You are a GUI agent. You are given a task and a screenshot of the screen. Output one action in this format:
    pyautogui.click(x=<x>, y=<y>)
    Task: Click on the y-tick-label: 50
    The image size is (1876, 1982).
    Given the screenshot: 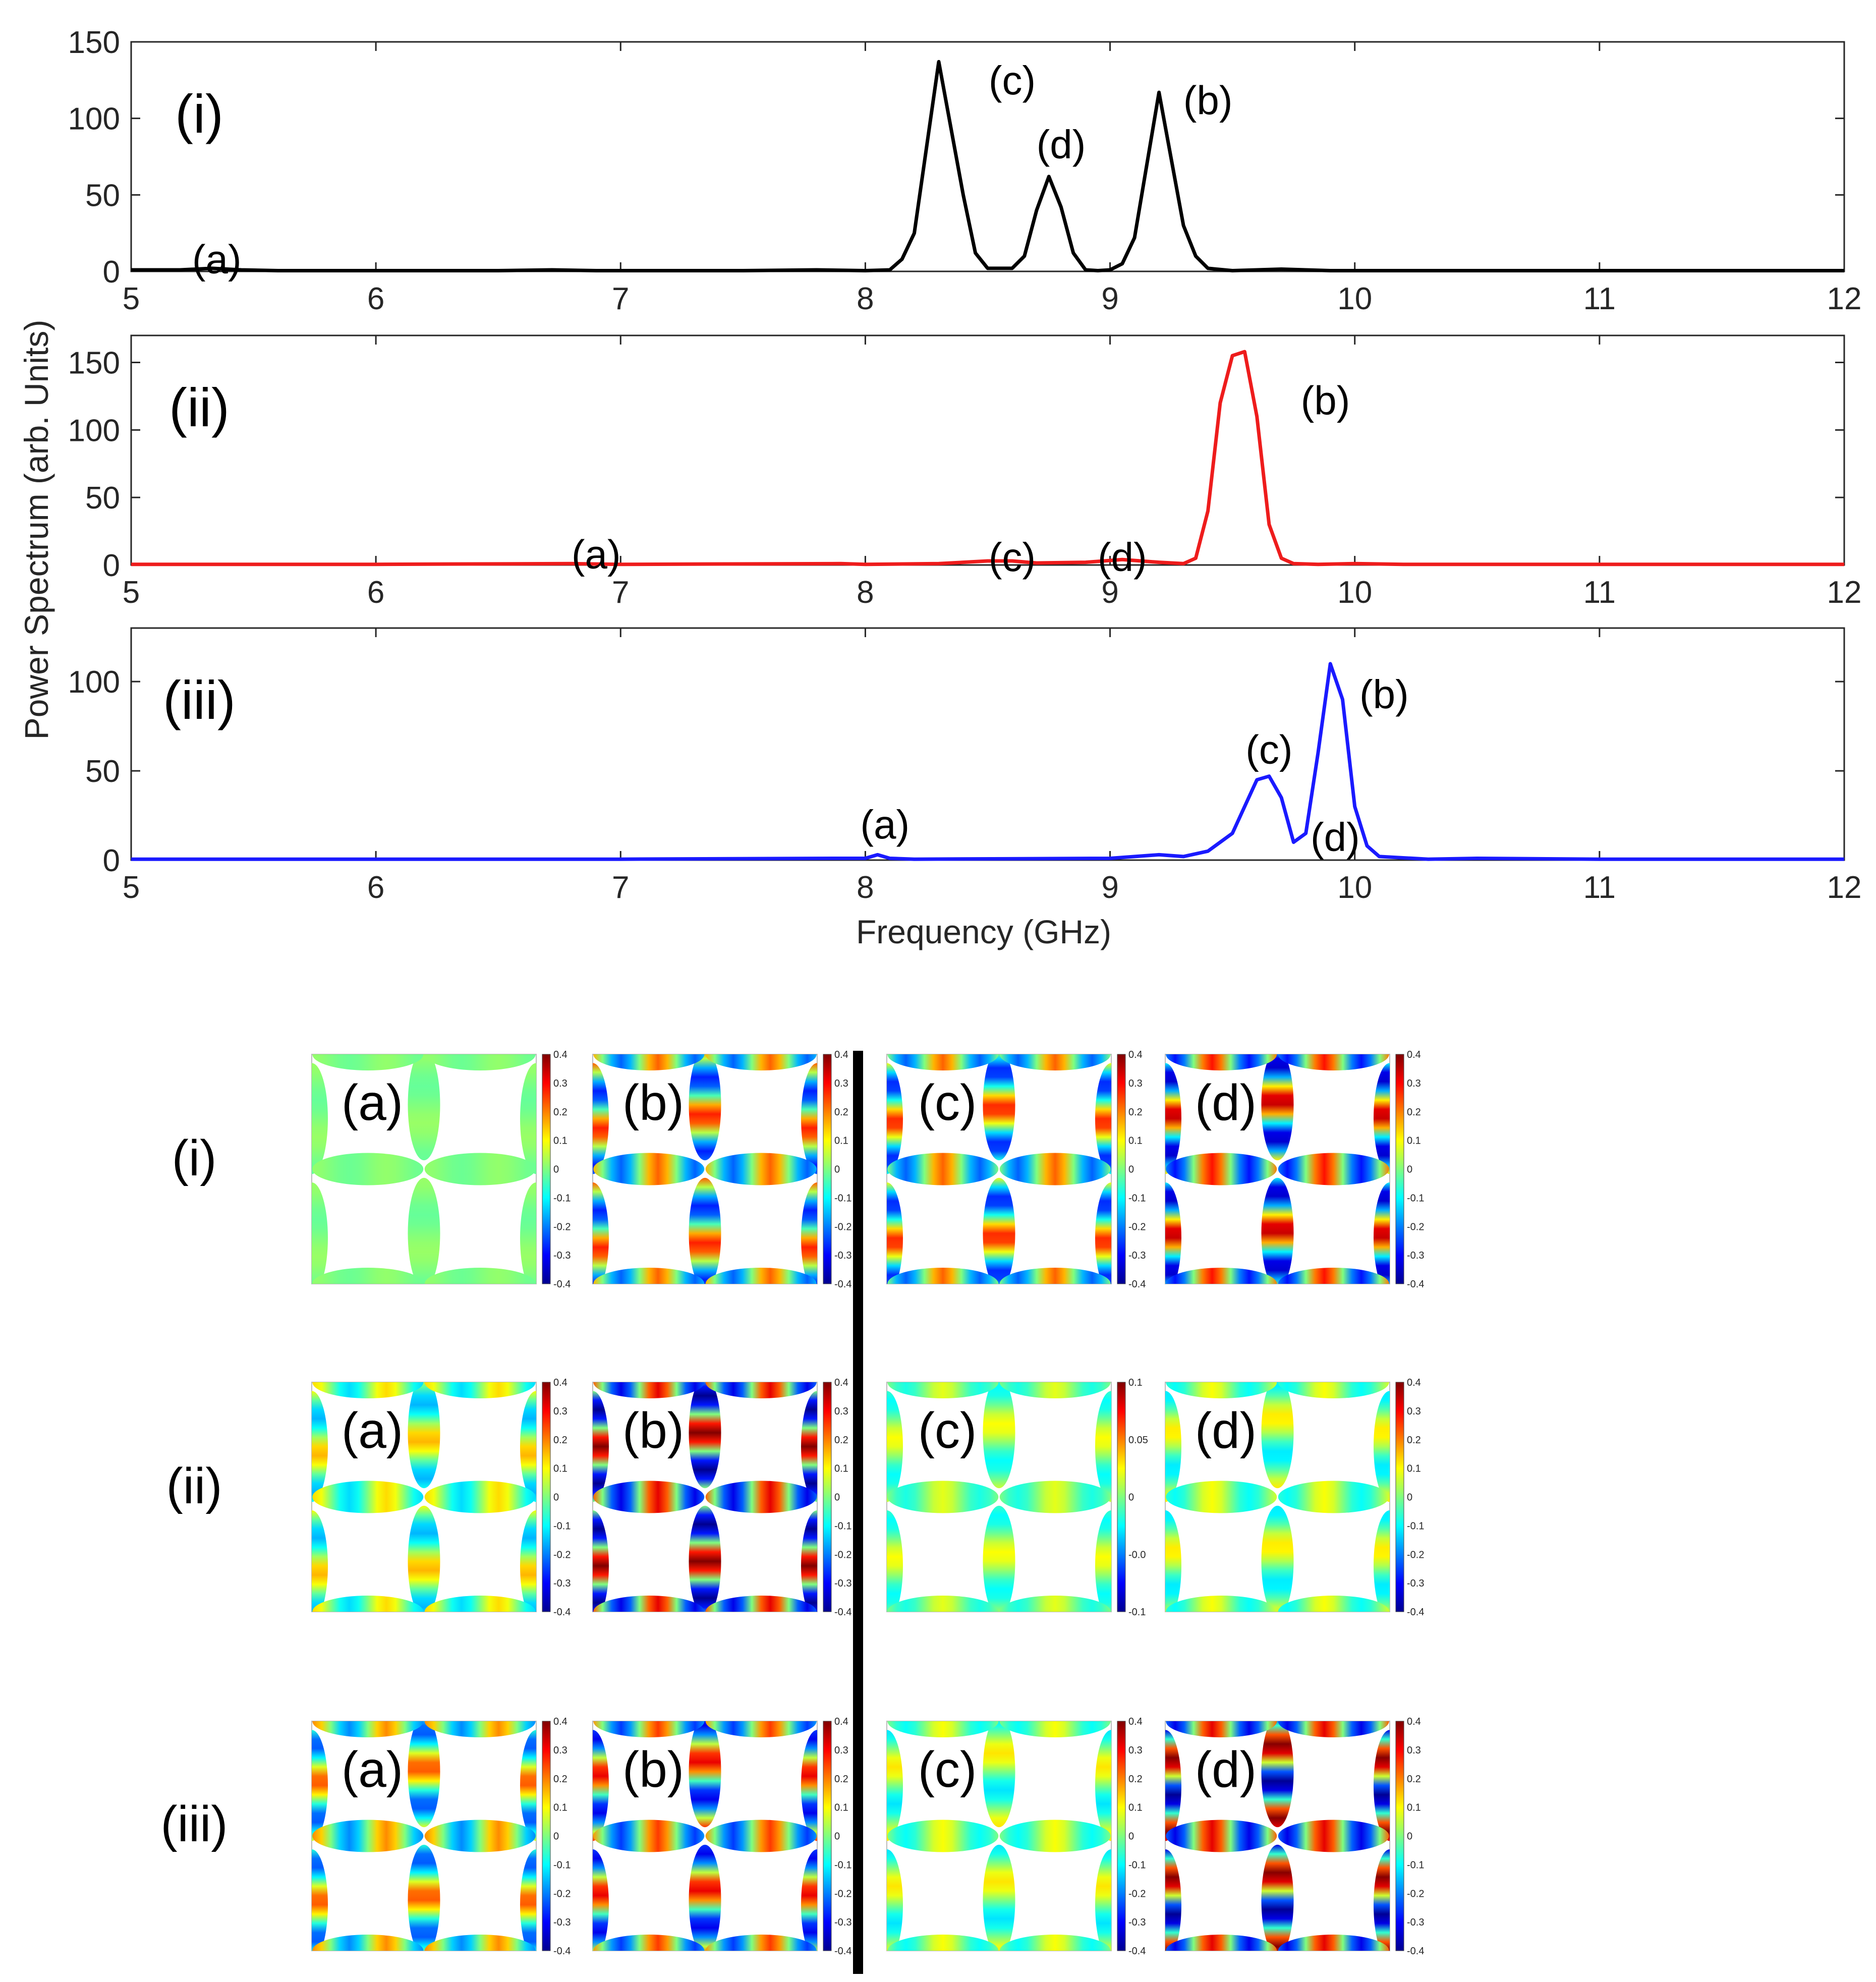 What is the action you would take?
    pyautogui.click(x=102, y=771)
    